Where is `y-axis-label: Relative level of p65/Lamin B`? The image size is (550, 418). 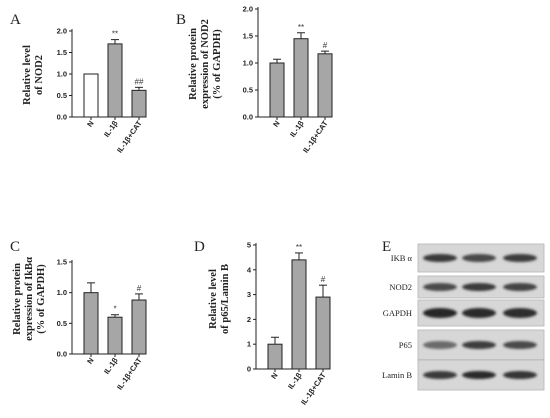 y-axis-label: Relative level of p65/Lamin B is located at coordinates (219, 299).